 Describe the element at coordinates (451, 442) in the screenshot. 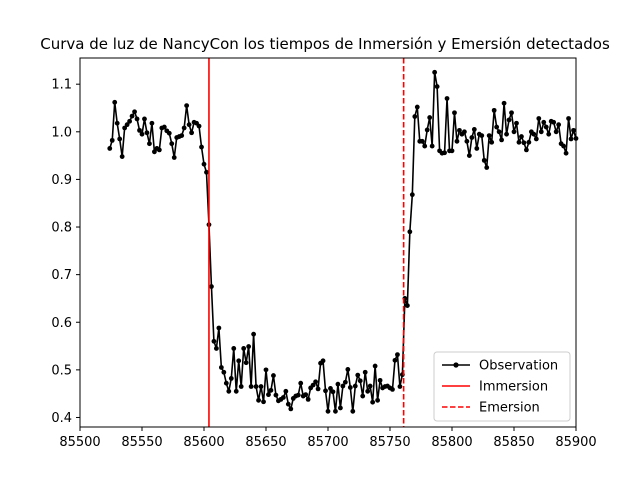

I see `x-tick-label: 85800` at that location.